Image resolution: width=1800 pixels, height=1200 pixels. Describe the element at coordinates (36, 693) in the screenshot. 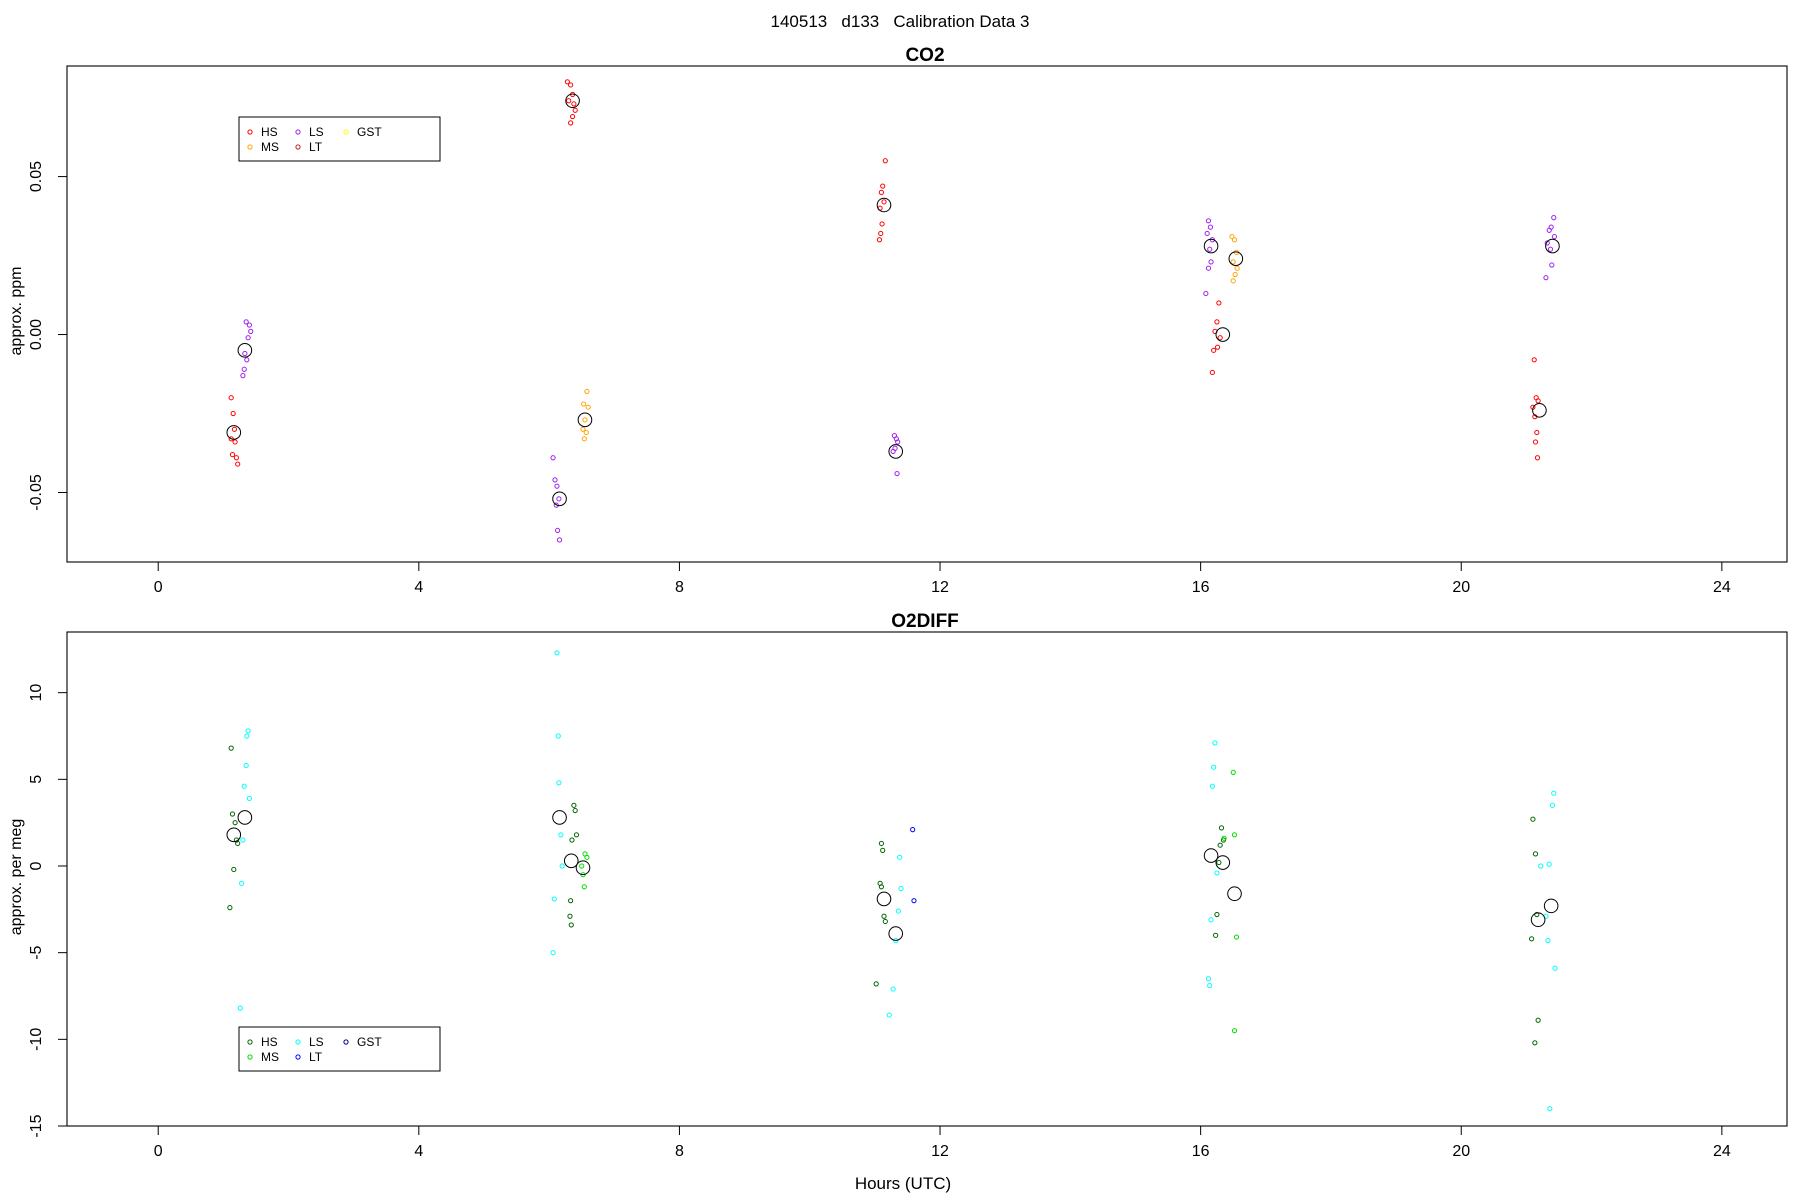

I see `o2diff-y-tick-label: 10` at that location.